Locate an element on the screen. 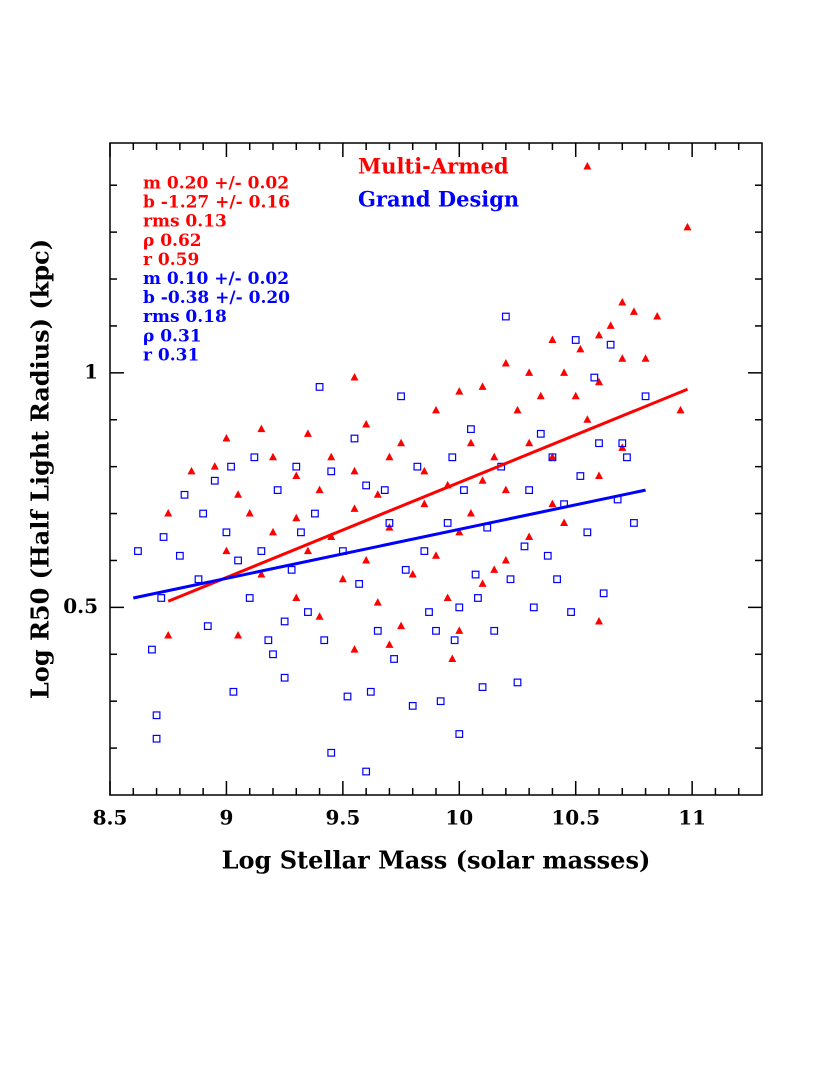 The height and width of the screenshot is (1075, 830). x-tick-label: 10 is located at coordinates (459, 818).